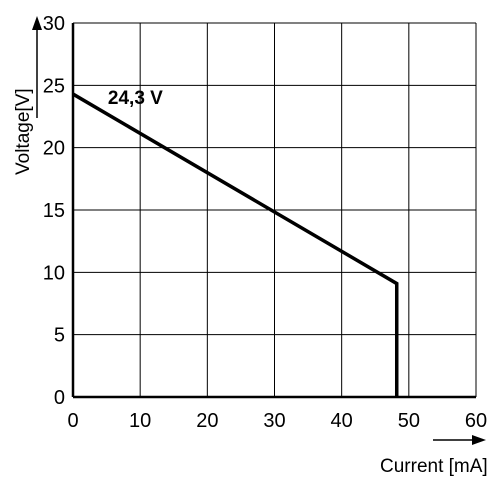 The height and width of the screenshot is (500, 500). I want to click on y-tick-label: 5, so click(59, 336).